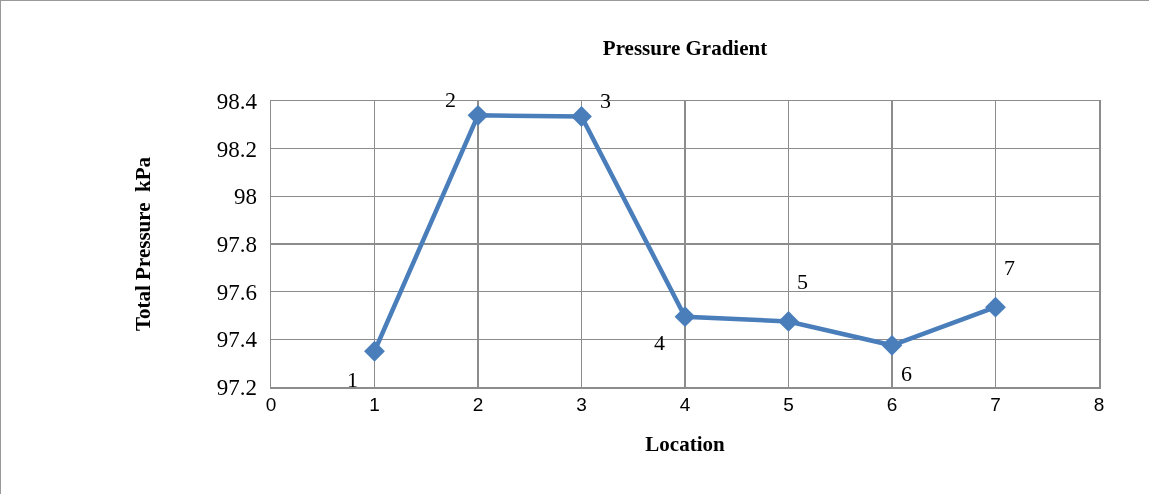 The height and width of the screenshot is (494, 1149). I want to click on annotation: 3, so click(605, 100).